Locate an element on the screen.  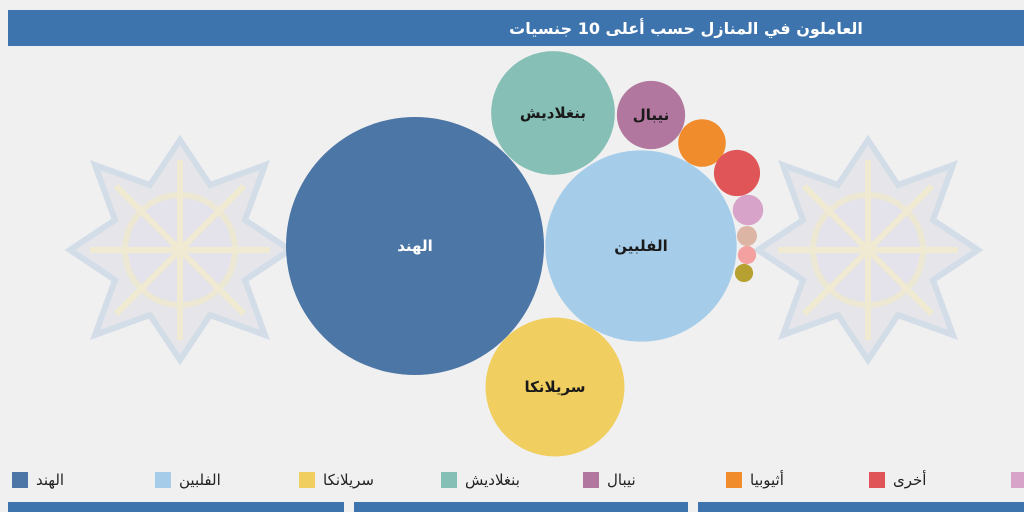
legend-label-1: الفلبين is located at coordinates (200, 480).